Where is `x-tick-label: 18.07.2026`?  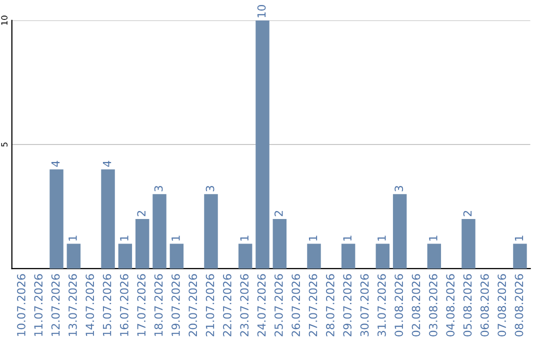
x-tick-label: 18.07.2026 is located at coordinates (158, 305).